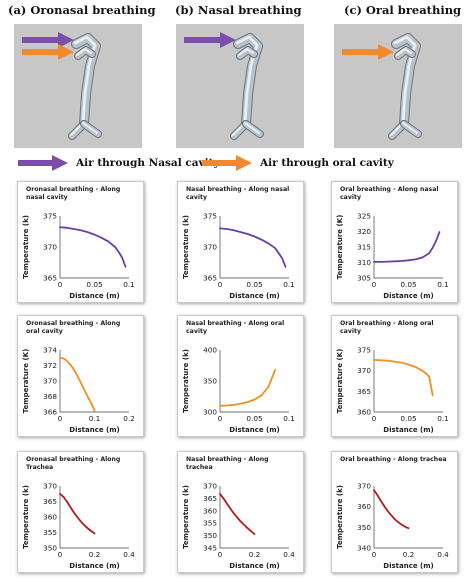 The width and height of the screenshot is (474, 579). Describe the element at coordinates (389, 189) in the screenshot. I see `chart-title: Oral breathing - Along nasal` at that location.